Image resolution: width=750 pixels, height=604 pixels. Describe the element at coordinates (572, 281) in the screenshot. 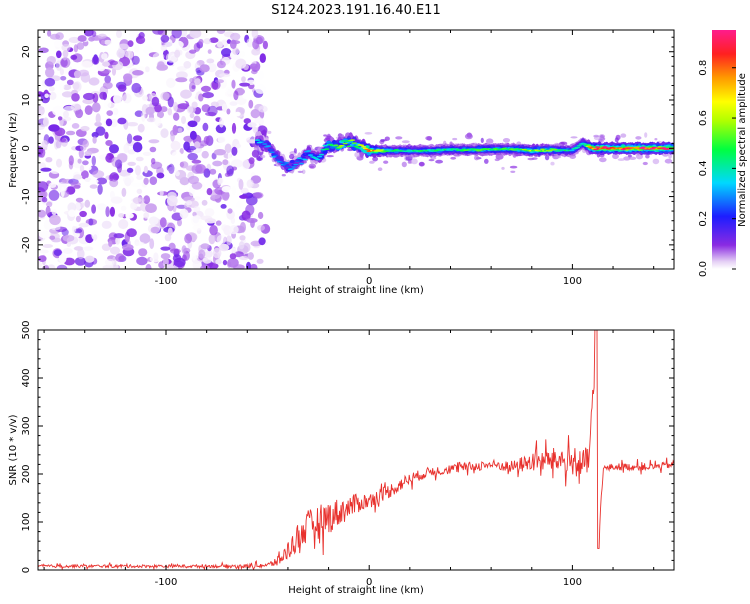

I see `x-tick-label: 100` at that location.